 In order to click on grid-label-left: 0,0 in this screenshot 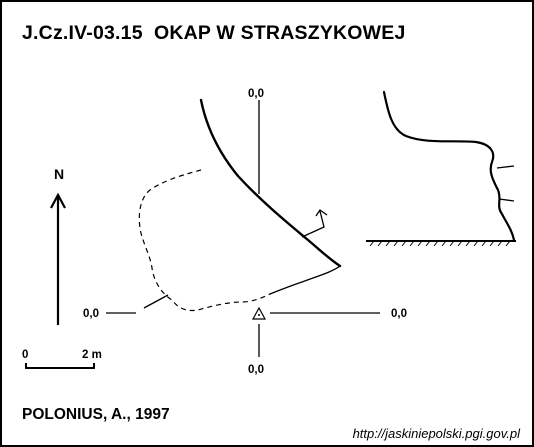, I will do `click(91, 314)`.